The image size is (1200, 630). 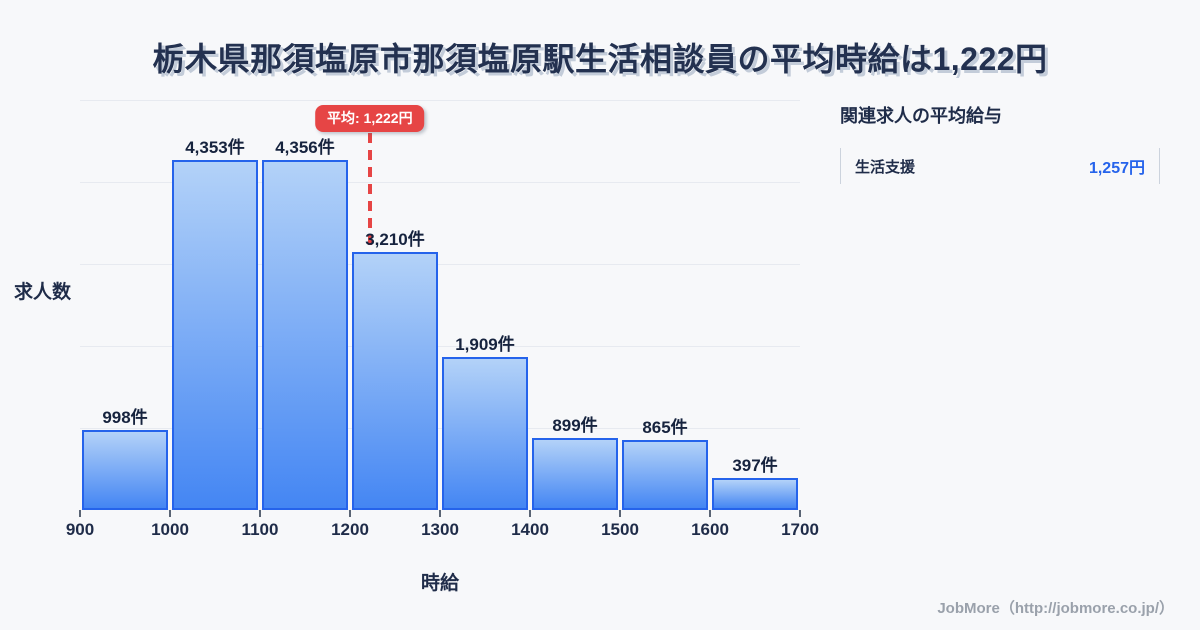 What do you see at coordinates (600, 59) in the screenshot?
I see `page-title: 栃木県那須塩原市那須塩原駅生活相談員の平均時給は1,222円` at bounding box center [600, 59].